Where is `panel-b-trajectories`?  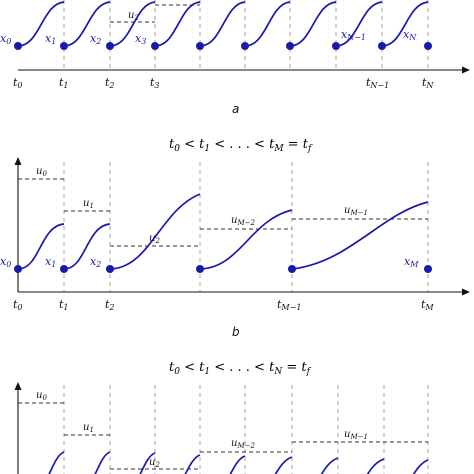
panel-b-trajectories is located at coordinates (223, 231).